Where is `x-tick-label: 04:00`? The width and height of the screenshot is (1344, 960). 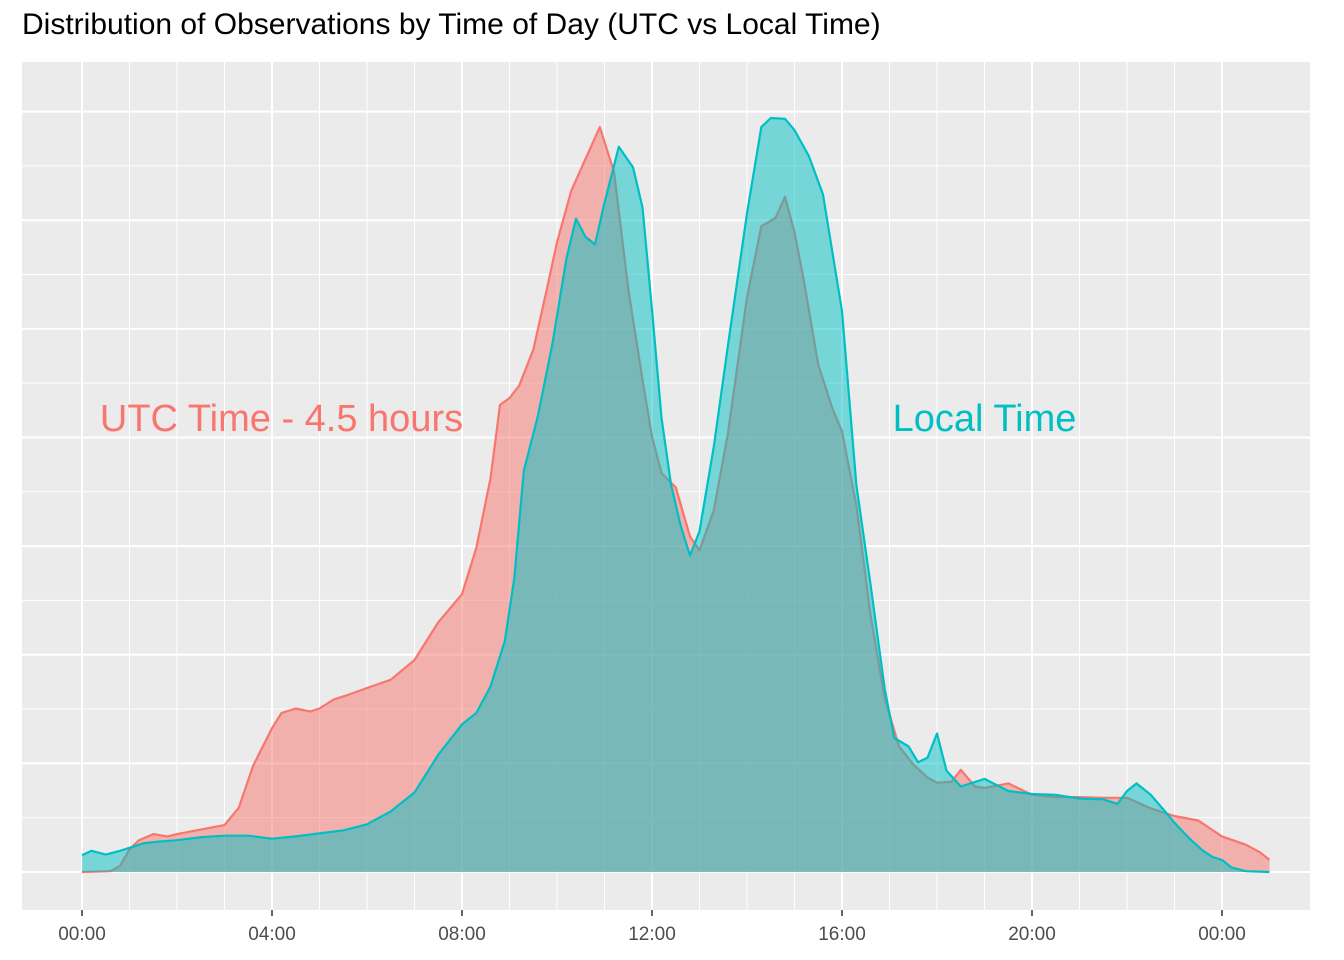 x-tick-label: 04:00 is located at coordinates (272, 934).